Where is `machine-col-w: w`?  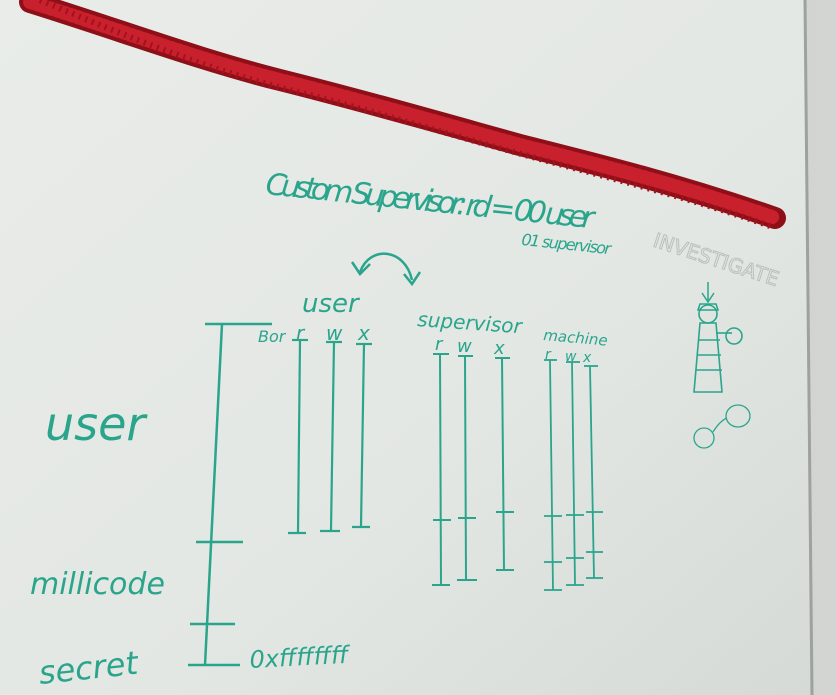
machine-col-w: w is located at coordinates (571, 357).